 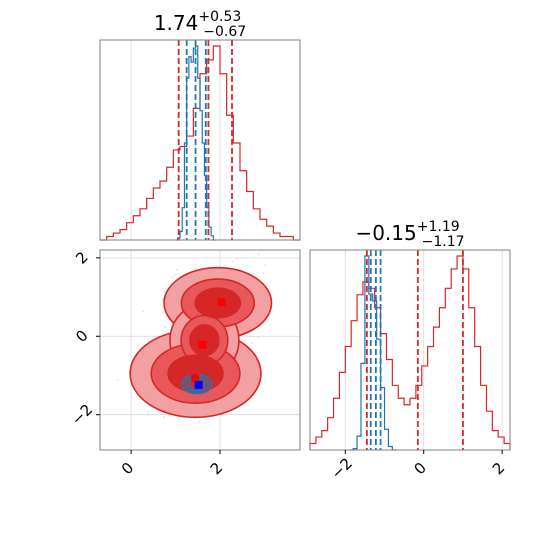 I want to click on title-value: 1.74, so click(x=176, y=23).